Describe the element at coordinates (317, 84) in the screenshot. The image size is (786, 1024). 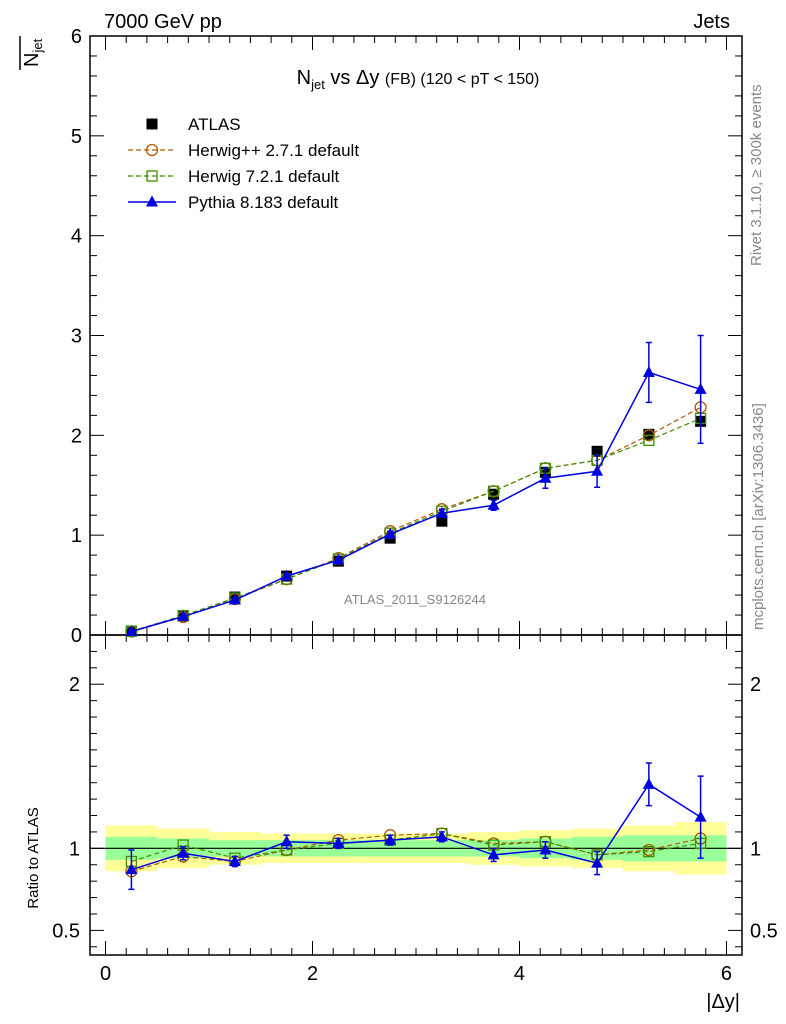
I see `title-sub: jet` at that location.